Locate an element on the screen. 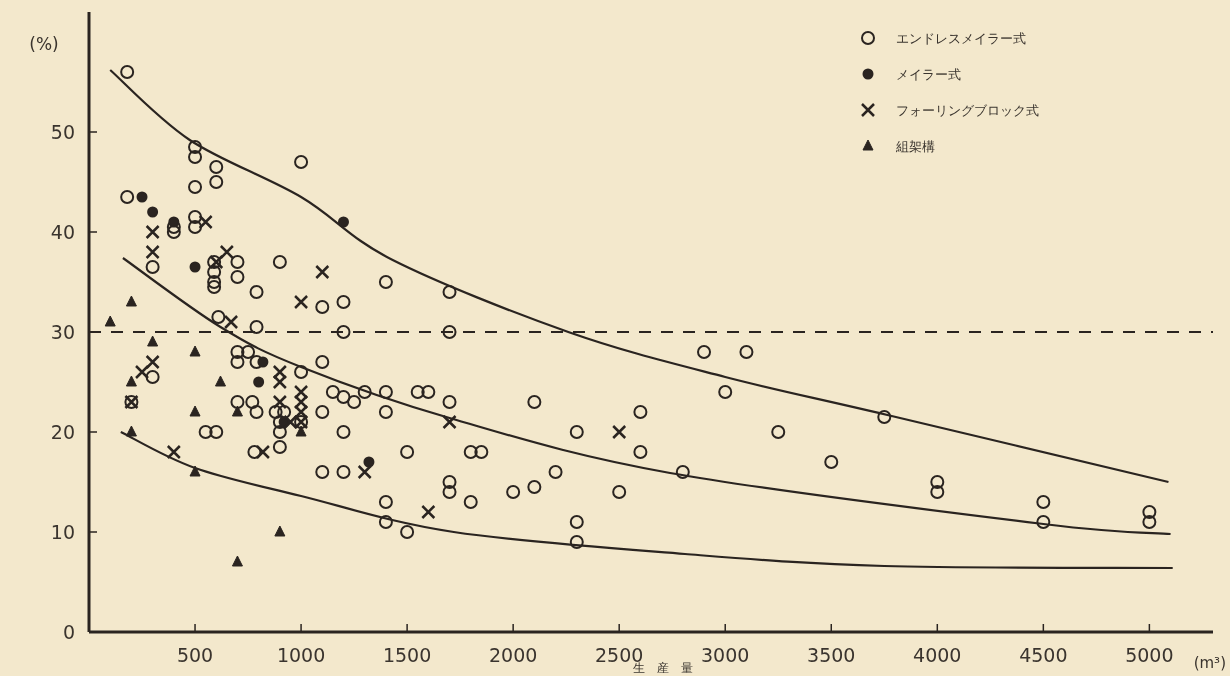 The height and width of the screenshot is (676, 1230). x-tick-label: 3500 is located at coordinates (831, 655).